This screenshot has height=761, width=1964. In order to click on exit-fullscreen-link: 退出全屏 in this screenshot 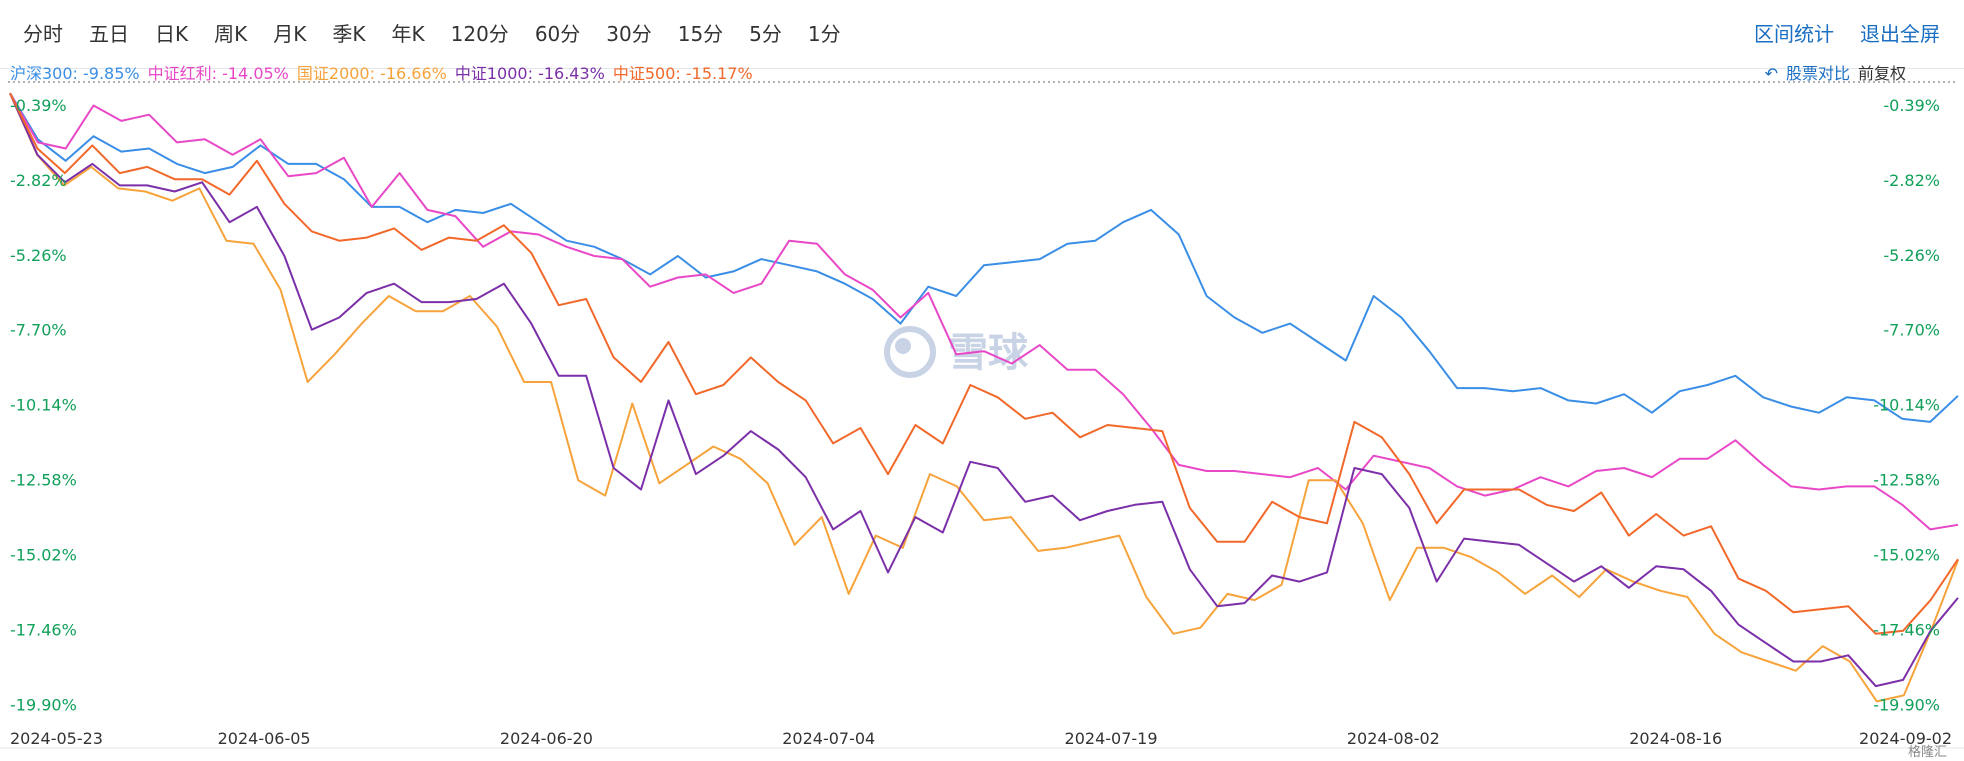, I will do `click(1900, 34)`.